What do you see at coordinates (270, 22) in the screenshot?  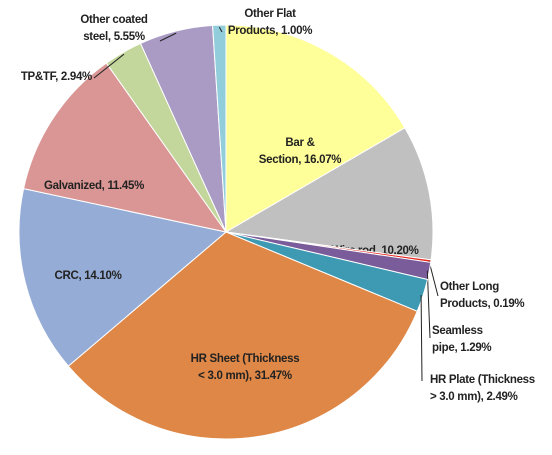 I see `data-label: Other Flat Products, 1.00%` at bounding box center [270, 22].